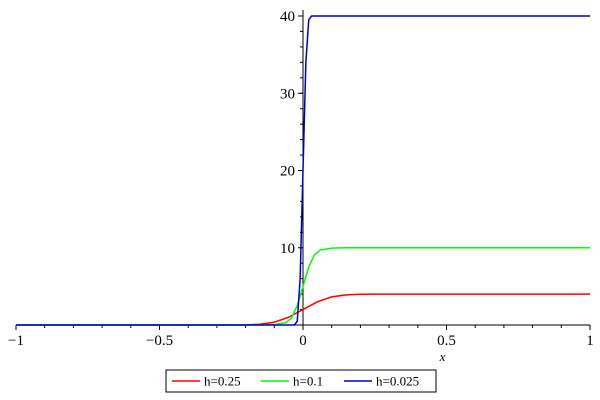 The width and height of the screenshot is (600, 400). Describe the element at coordinates (397, 381) in the screenshot. I see `legend-label-2: h=0.025` at that location.